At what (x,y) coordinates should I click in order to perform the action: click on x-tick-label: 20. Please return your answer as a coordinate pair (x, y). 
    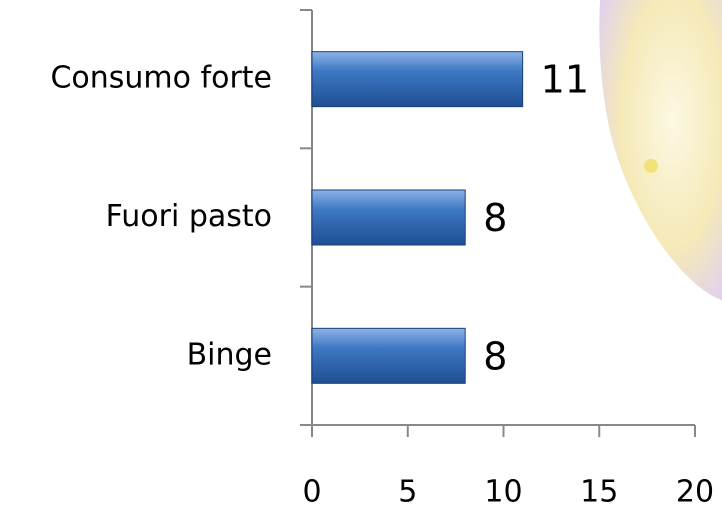
    Looking at the image, I should click on (695, 492).